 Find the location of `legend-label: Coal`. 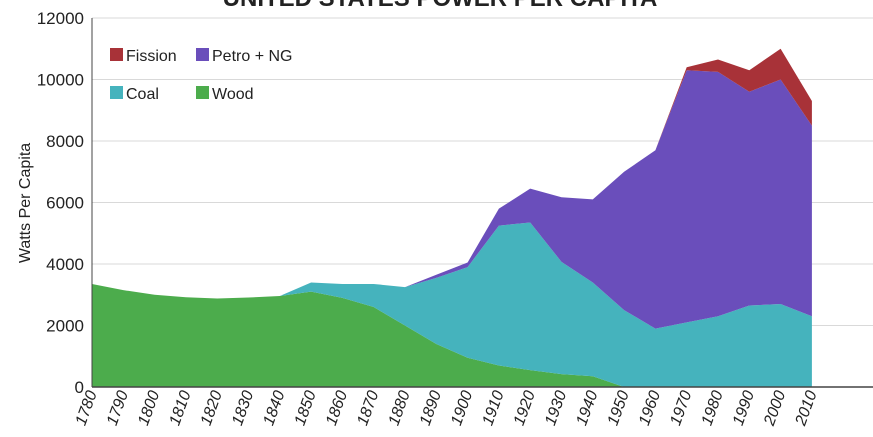

legend-label: Coal is located at coordinates (142, 94).